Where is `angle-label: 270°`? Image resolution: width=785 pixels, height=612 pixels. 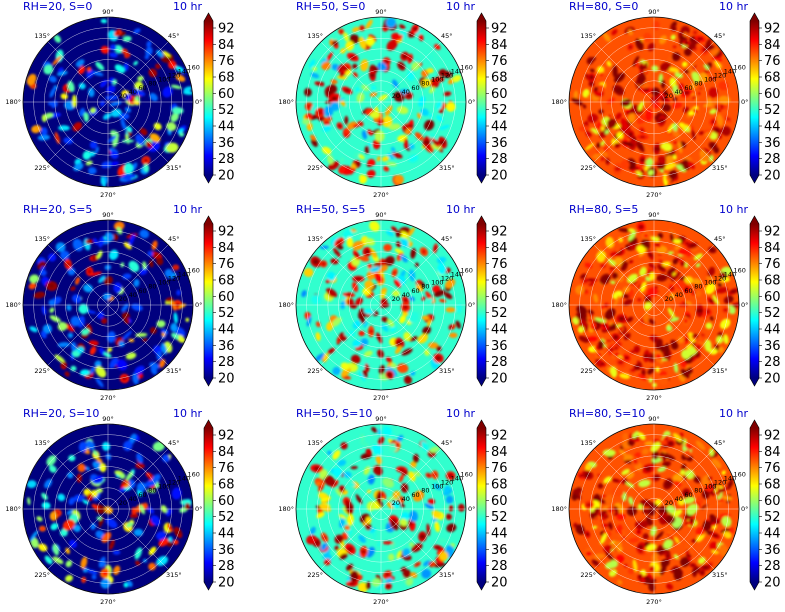 angle-label: 270° is located at coordinates (654, 602).